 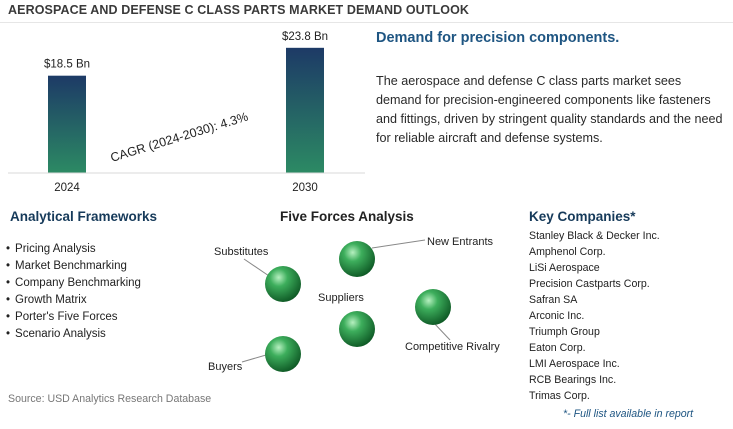 I want to click on company-item: Precision Castparts Corp., so click(x=589, y=284).